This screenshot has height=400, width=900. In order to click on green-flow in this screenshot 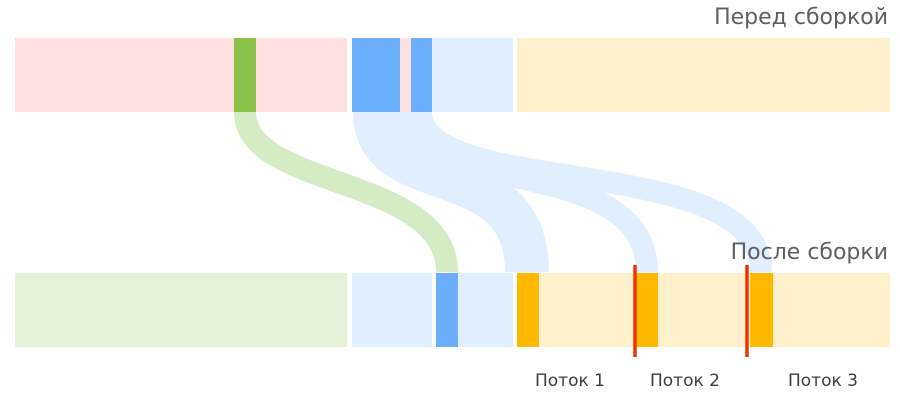, I will do `click(346, 191)`.